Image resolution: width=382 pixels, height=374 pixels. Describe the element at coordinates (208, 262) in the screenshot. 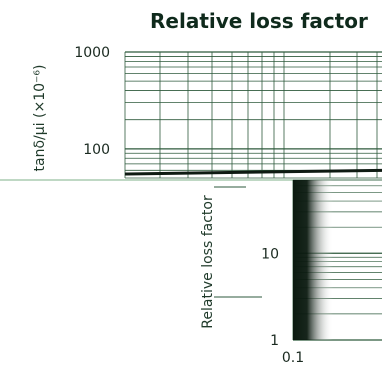

I see `bottom-y-axis-label: Relative loss factor` at that location.